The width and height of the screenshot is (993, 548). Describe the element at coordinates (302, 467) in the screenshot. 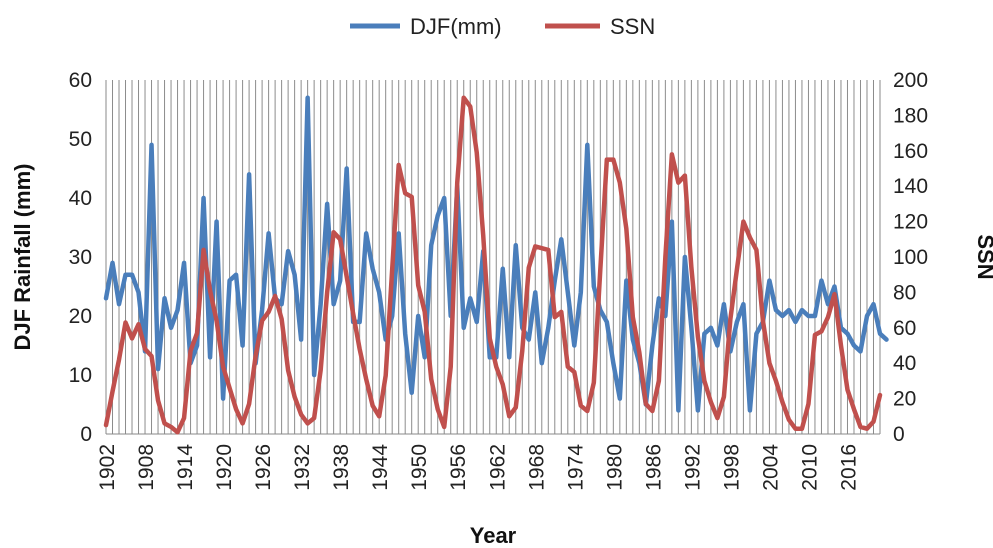

I see `x-tick-label: 1932` at that location.